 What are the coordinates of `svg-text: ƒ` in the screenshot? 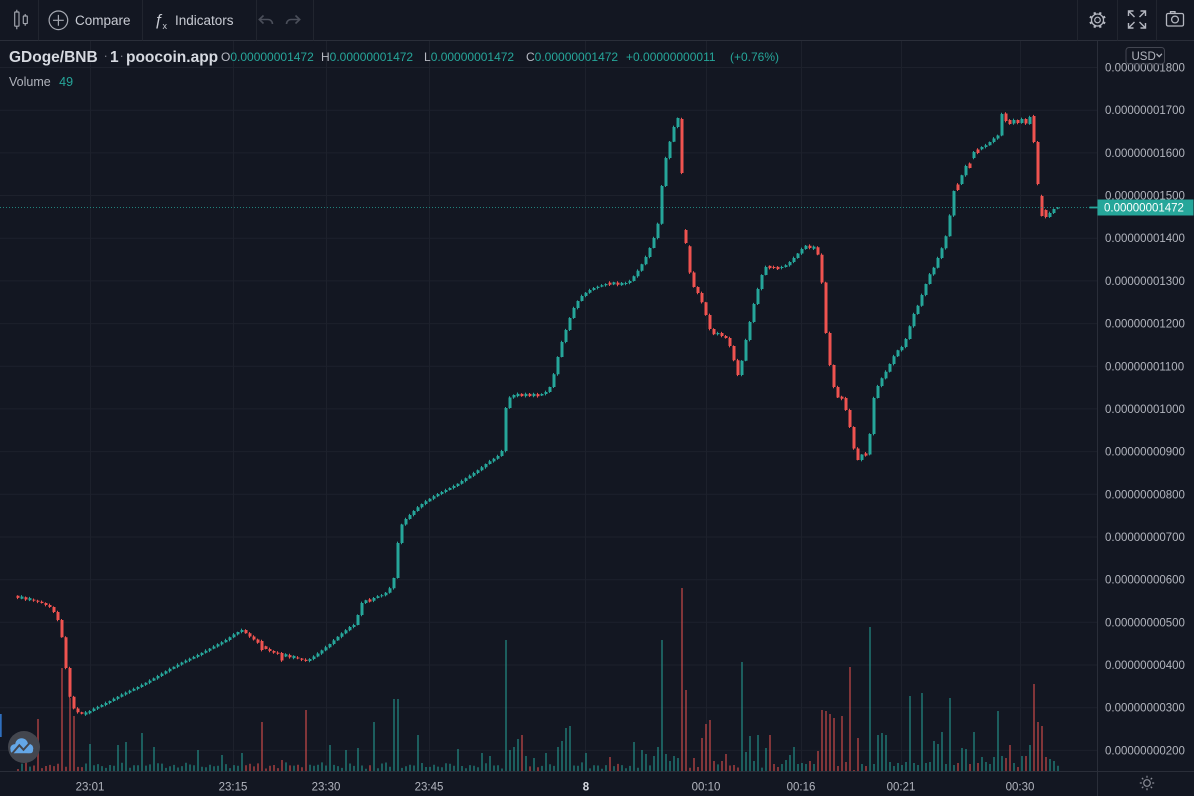 It's located at (158, 20).